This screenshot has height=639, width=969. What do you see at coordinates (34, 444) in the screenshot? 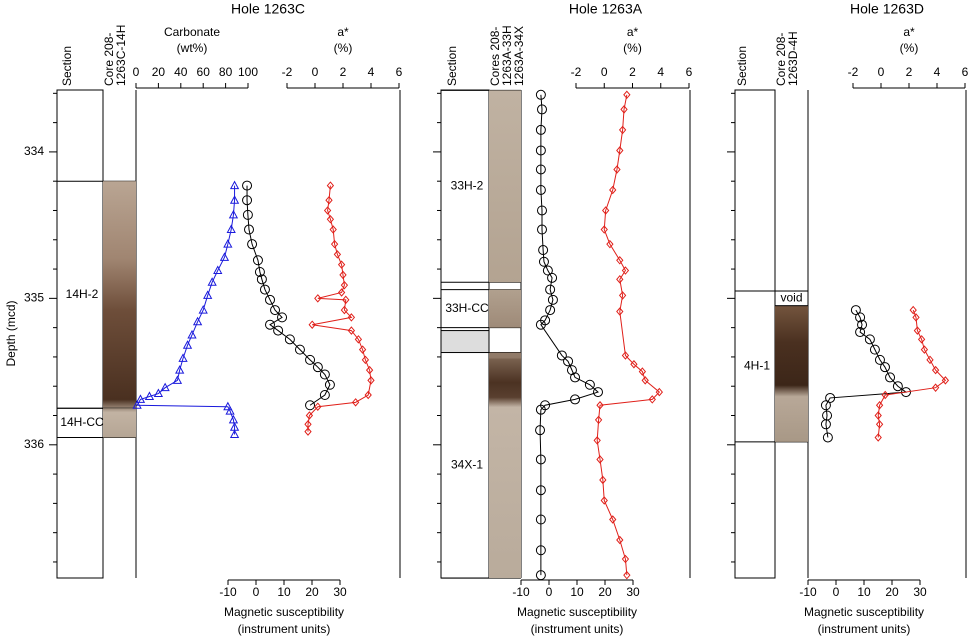
I see `y-tick-label: 336` at bounding box center [34, 444].